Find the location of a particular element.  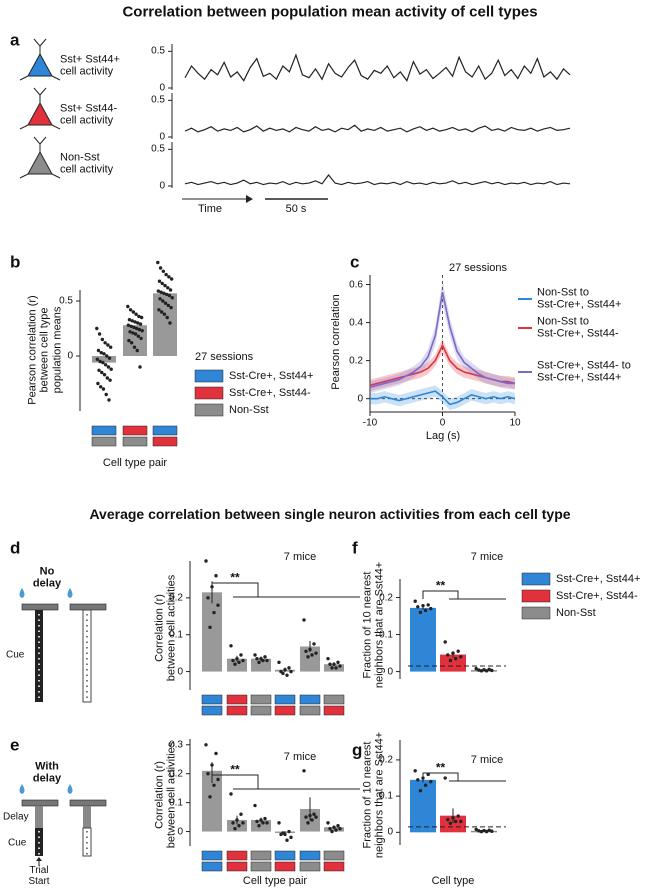

task-label: Cue is located at coordinates (17, 842).